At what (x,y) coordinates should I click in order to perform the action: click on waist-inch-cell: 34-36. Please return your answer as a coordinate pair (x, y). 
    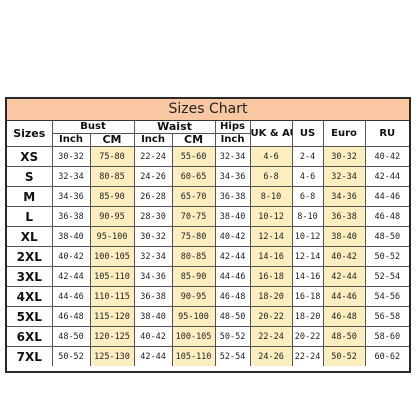
    Looking at the image, I should click on (153, 276).